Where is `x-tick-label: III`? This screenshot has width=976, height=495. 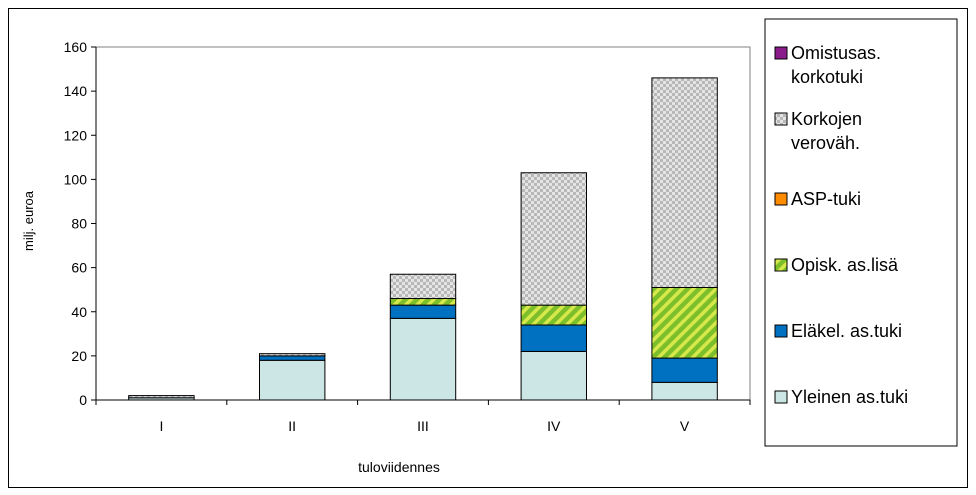 x-tick-label: III is located at coordinates (423, 426).